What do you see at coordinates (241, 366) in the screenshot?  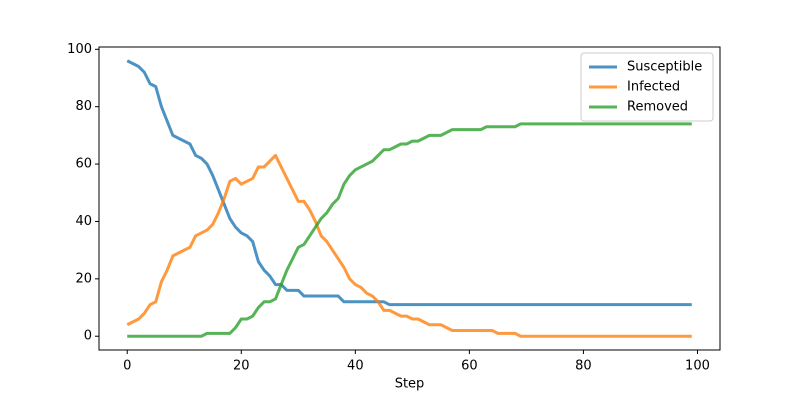 I see `x-tick-label: 20` at bounding box center [241, 366].